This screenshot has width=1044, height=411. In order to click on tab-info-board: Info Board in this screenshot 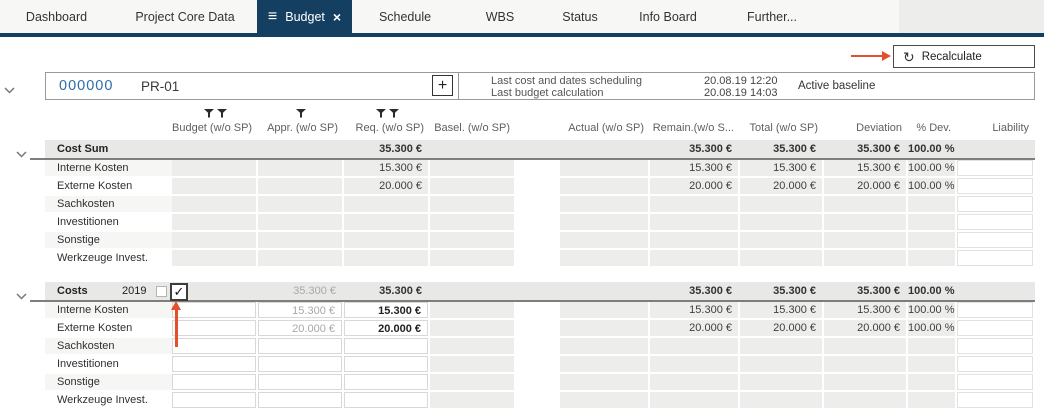, I will do `click(668, 16)`.